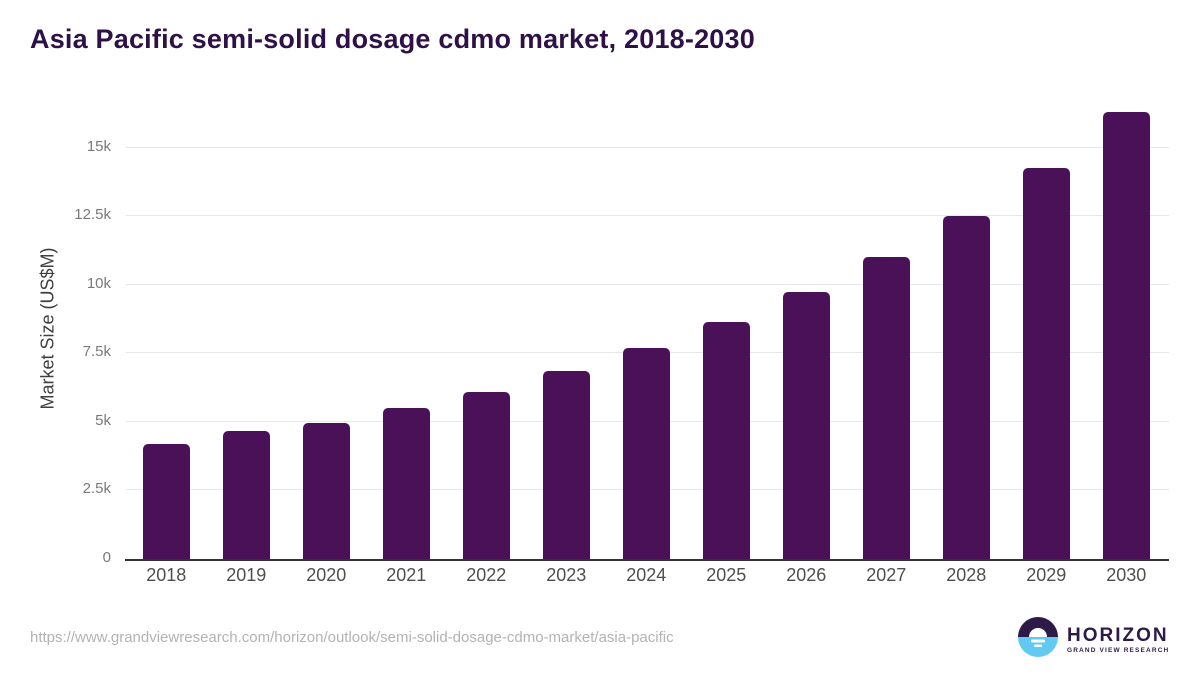 The height and width of the screenshot is (675, 1200). What do you see at coordinates (326, 490) in the screenshot?
I see `bar-2020` at bounding box center [326, 490].